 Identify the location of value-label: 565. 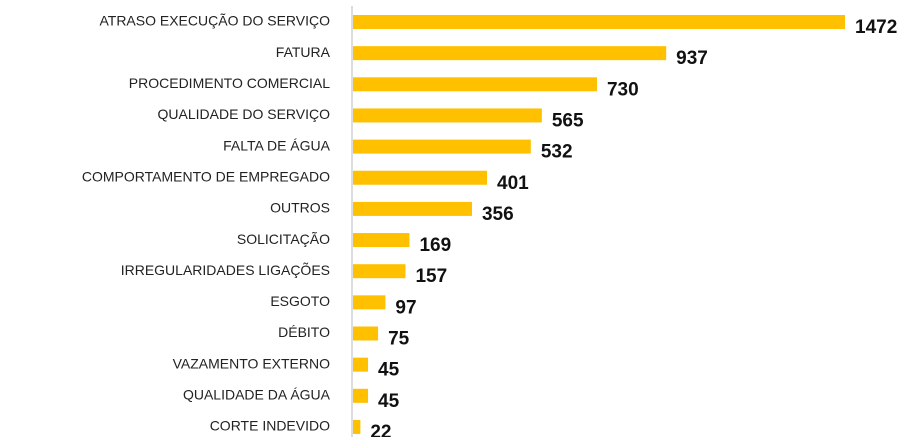
(568, 120).